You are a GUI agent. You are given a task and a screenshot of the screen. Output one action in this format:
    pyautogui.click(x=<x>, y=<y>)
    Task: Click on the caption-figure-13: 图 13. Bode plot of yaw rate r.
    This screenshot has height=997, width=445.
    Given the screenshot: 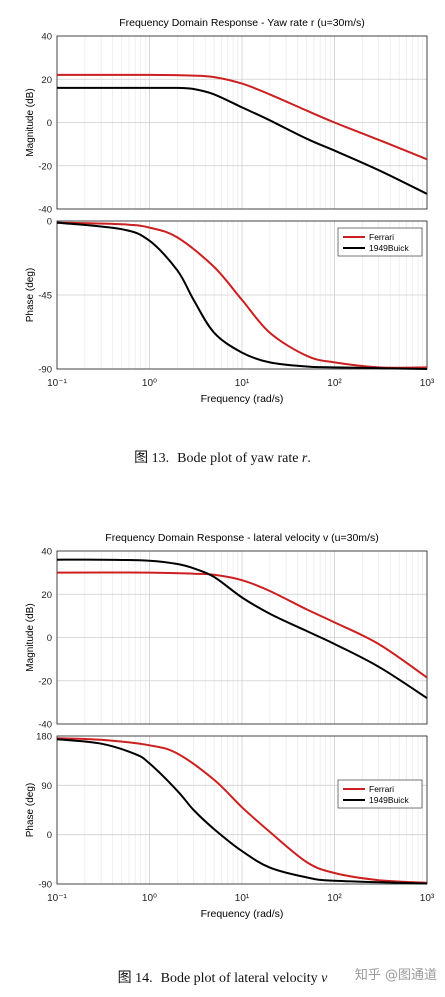 What is the action you would take?
    pyautogui.click(x=222, y=457)
    